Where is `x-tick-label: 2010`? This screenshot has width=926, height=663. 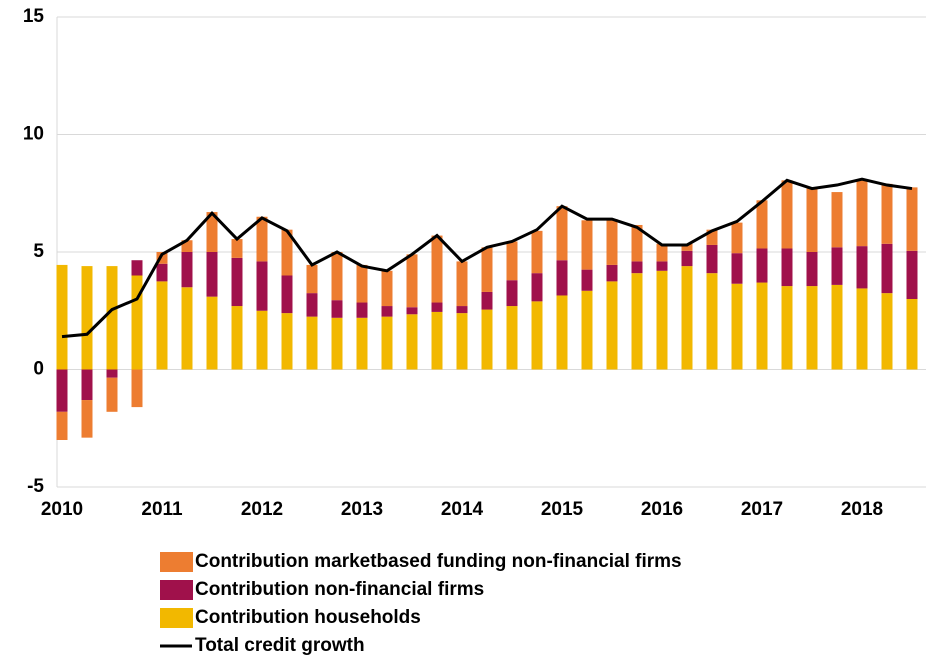 x-tick-label: 2010 is located at coordinates (62, 509).